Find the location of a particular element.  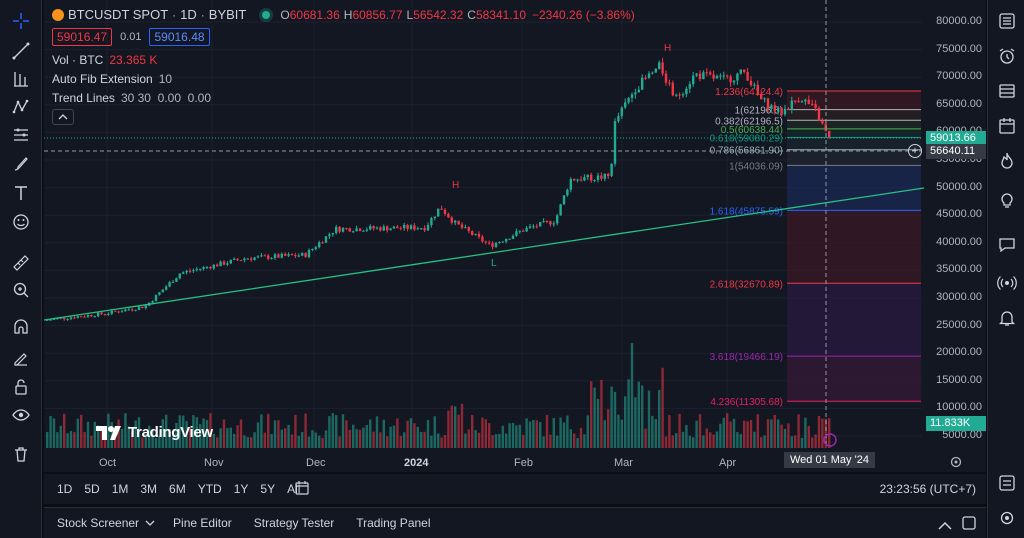

tab-trading-panel: Trading Panel is located at coordinates (393, 523).